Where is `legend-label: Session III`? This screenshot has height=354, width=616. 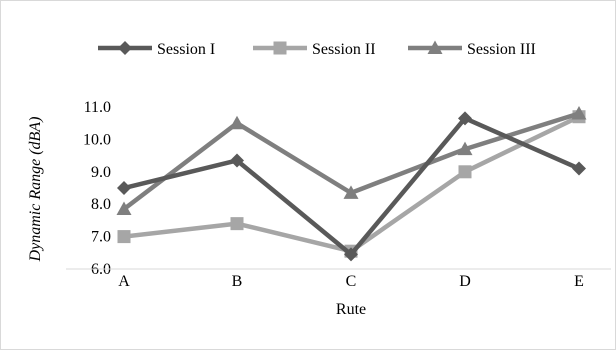
legend-label: Session III is located at coordinates (501, 49).